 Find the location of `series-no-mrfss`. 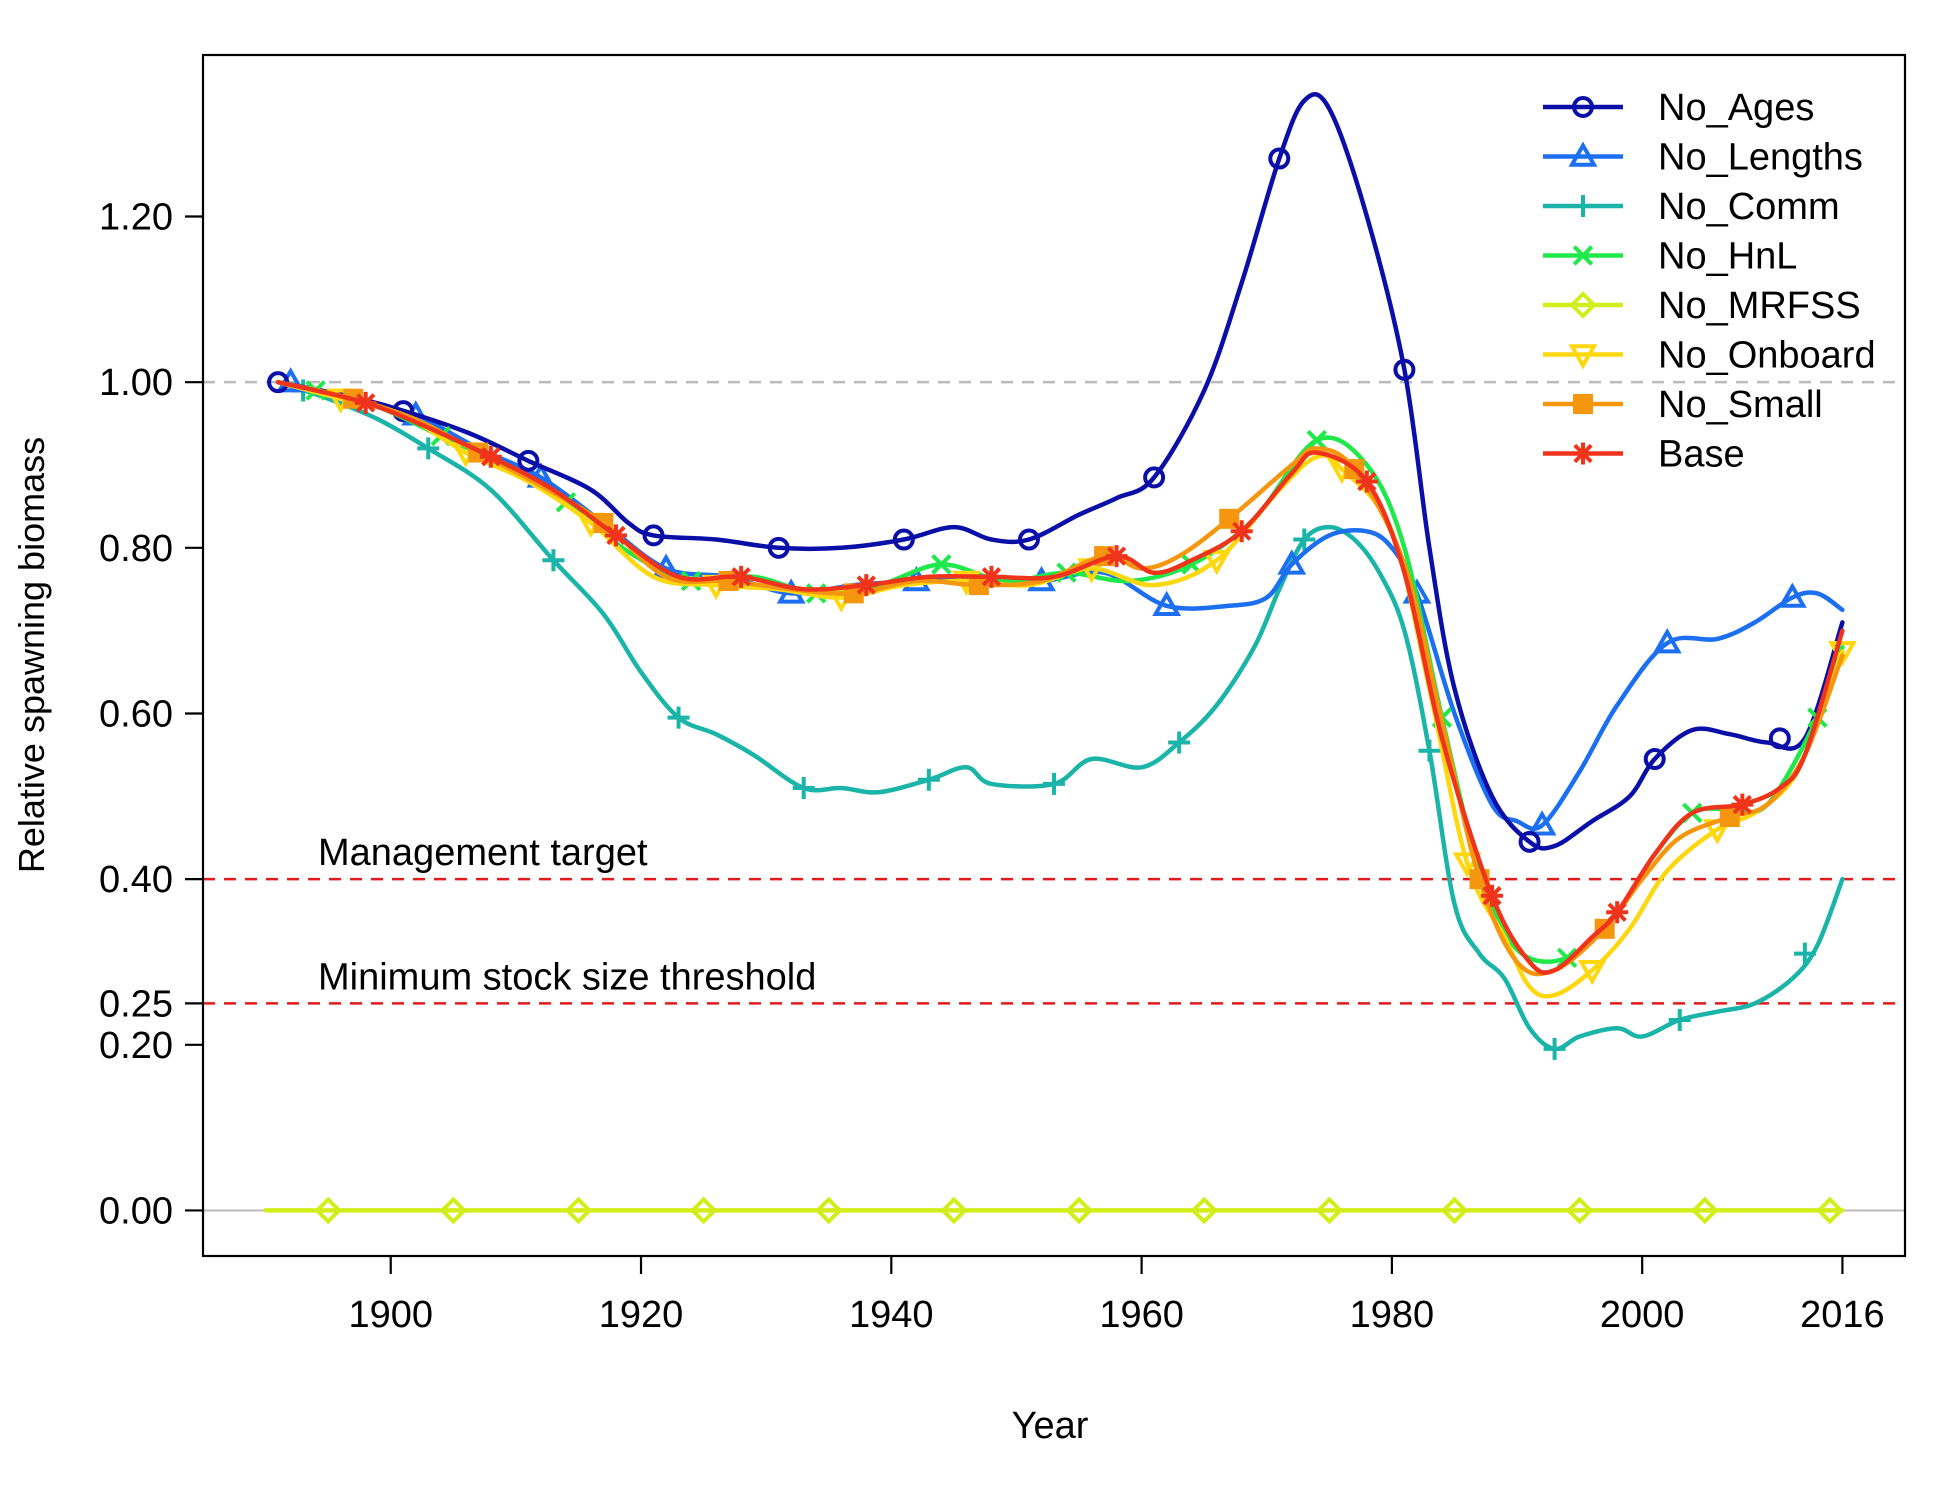

series-no-mrfss is located at coordinates (1054, 1210).